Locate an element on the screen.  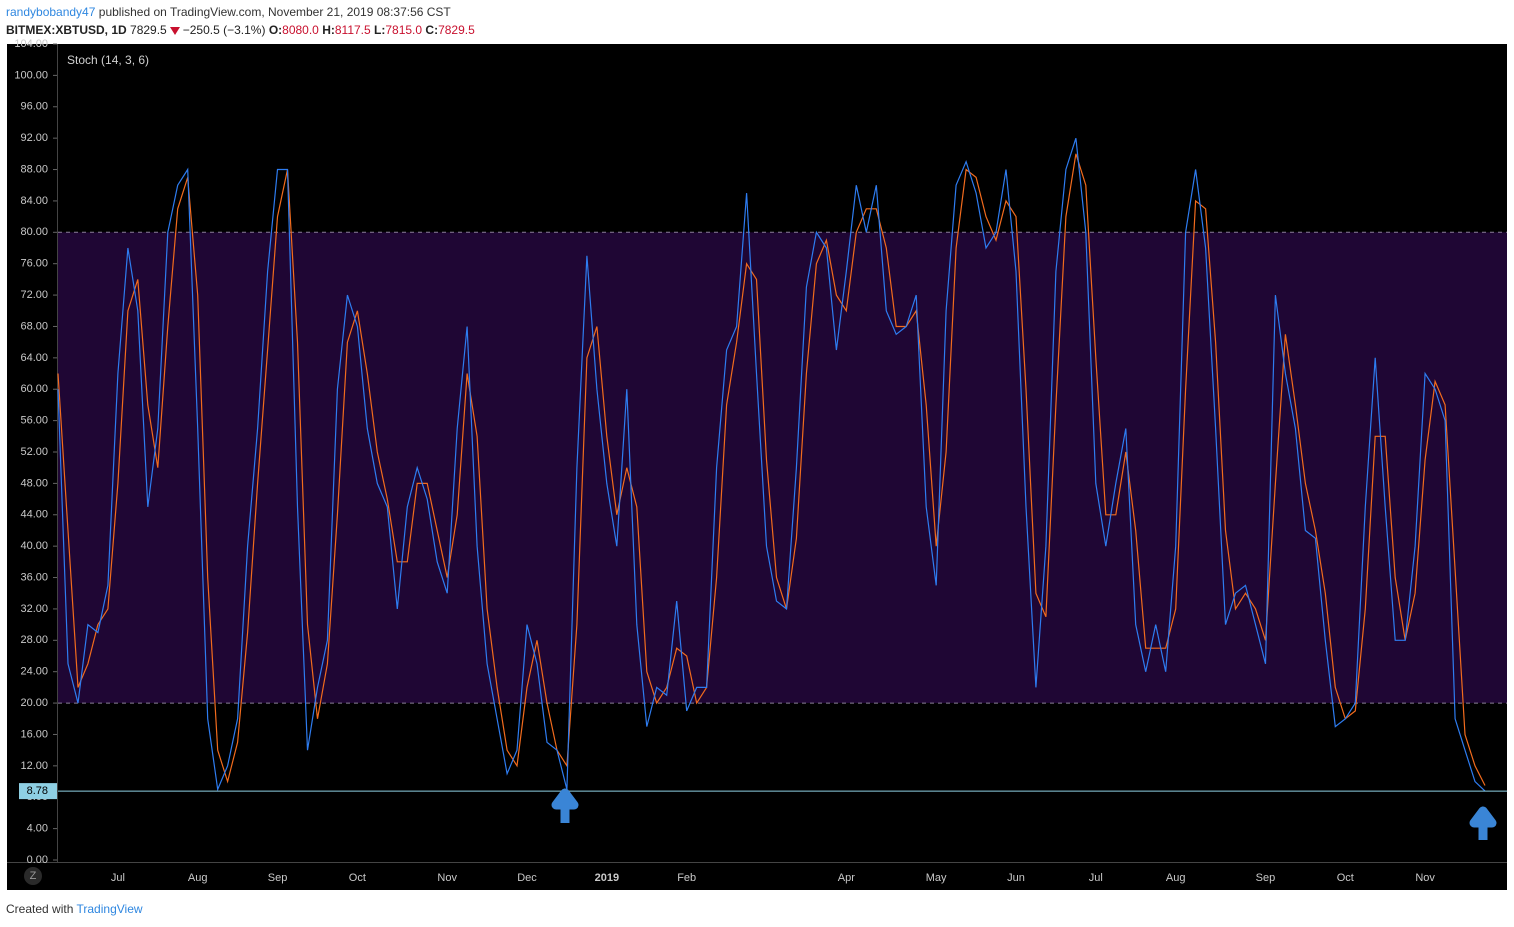
y-tick-label: 88.00 is located at coordinates (34, 169).